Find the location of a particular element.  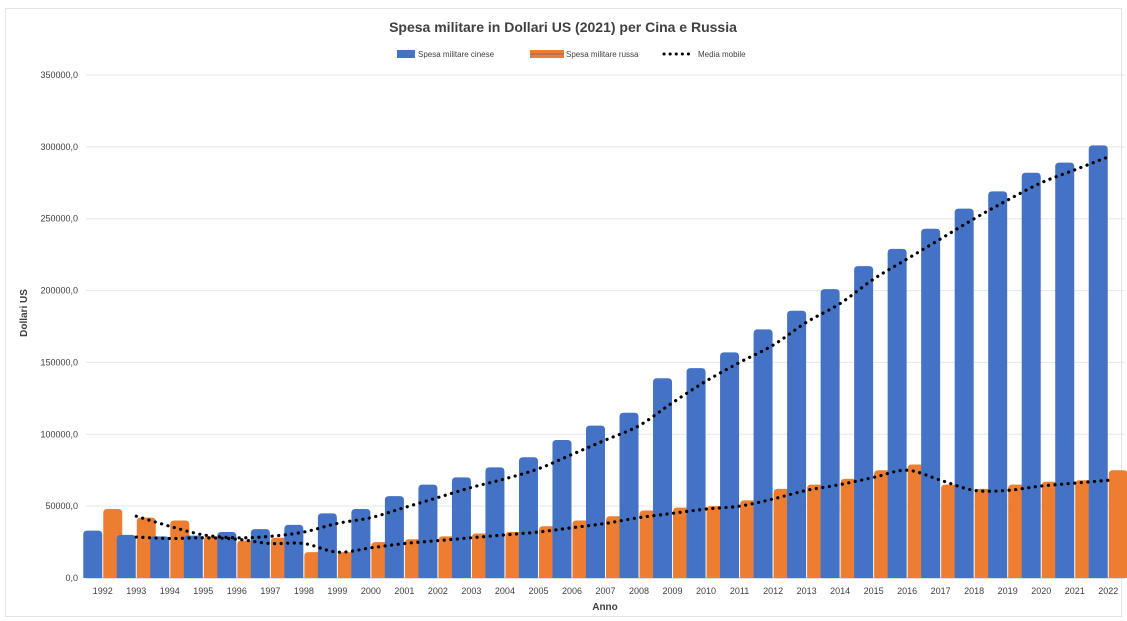

bar-china-2017 is located at coordinates (931, 403).